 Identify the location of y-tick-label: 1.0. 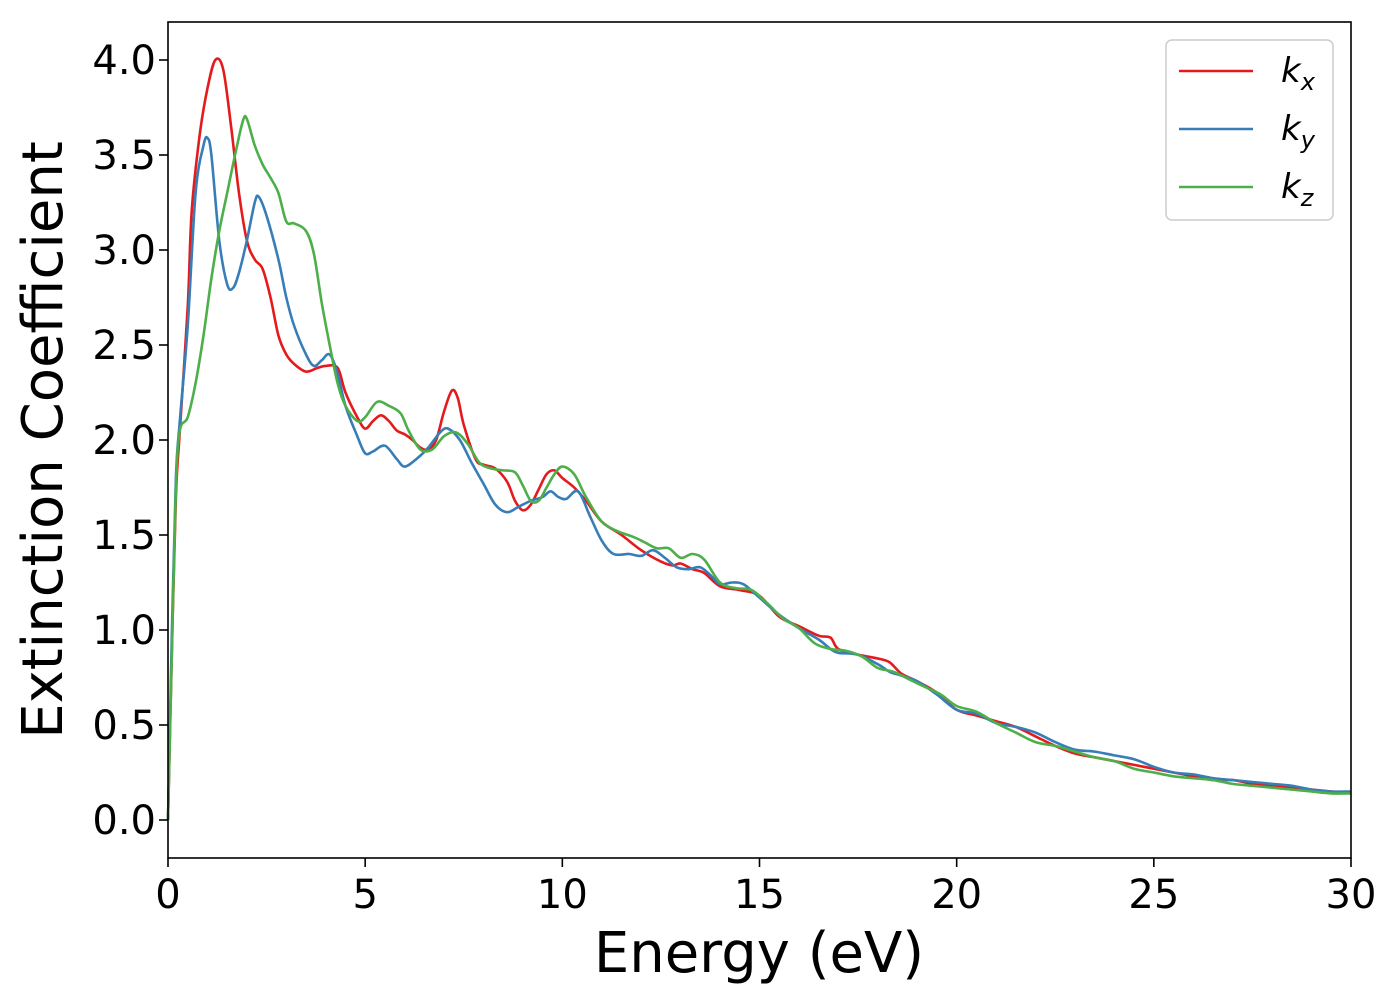
(124, 631).